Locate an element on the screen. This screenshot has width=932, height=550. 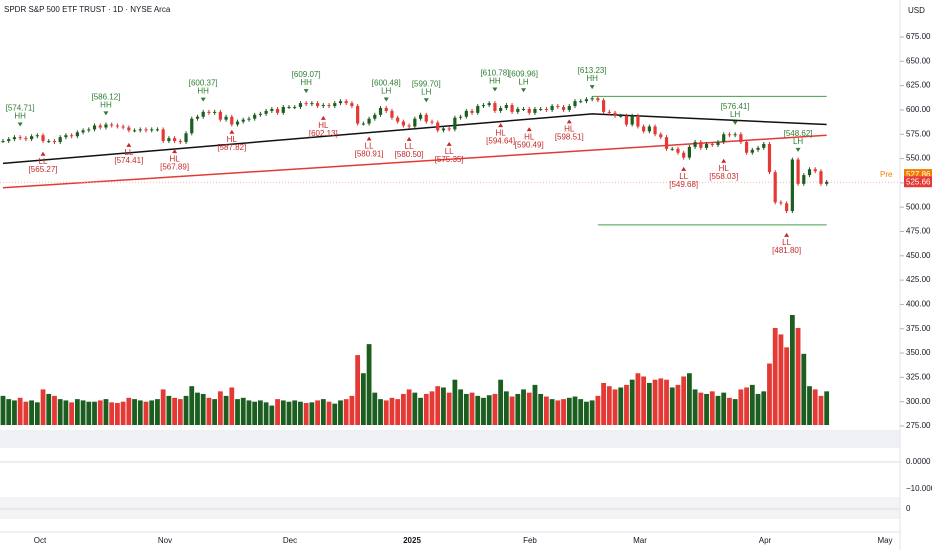
swing-value: [549.68] is located at coordinates (683, 184).